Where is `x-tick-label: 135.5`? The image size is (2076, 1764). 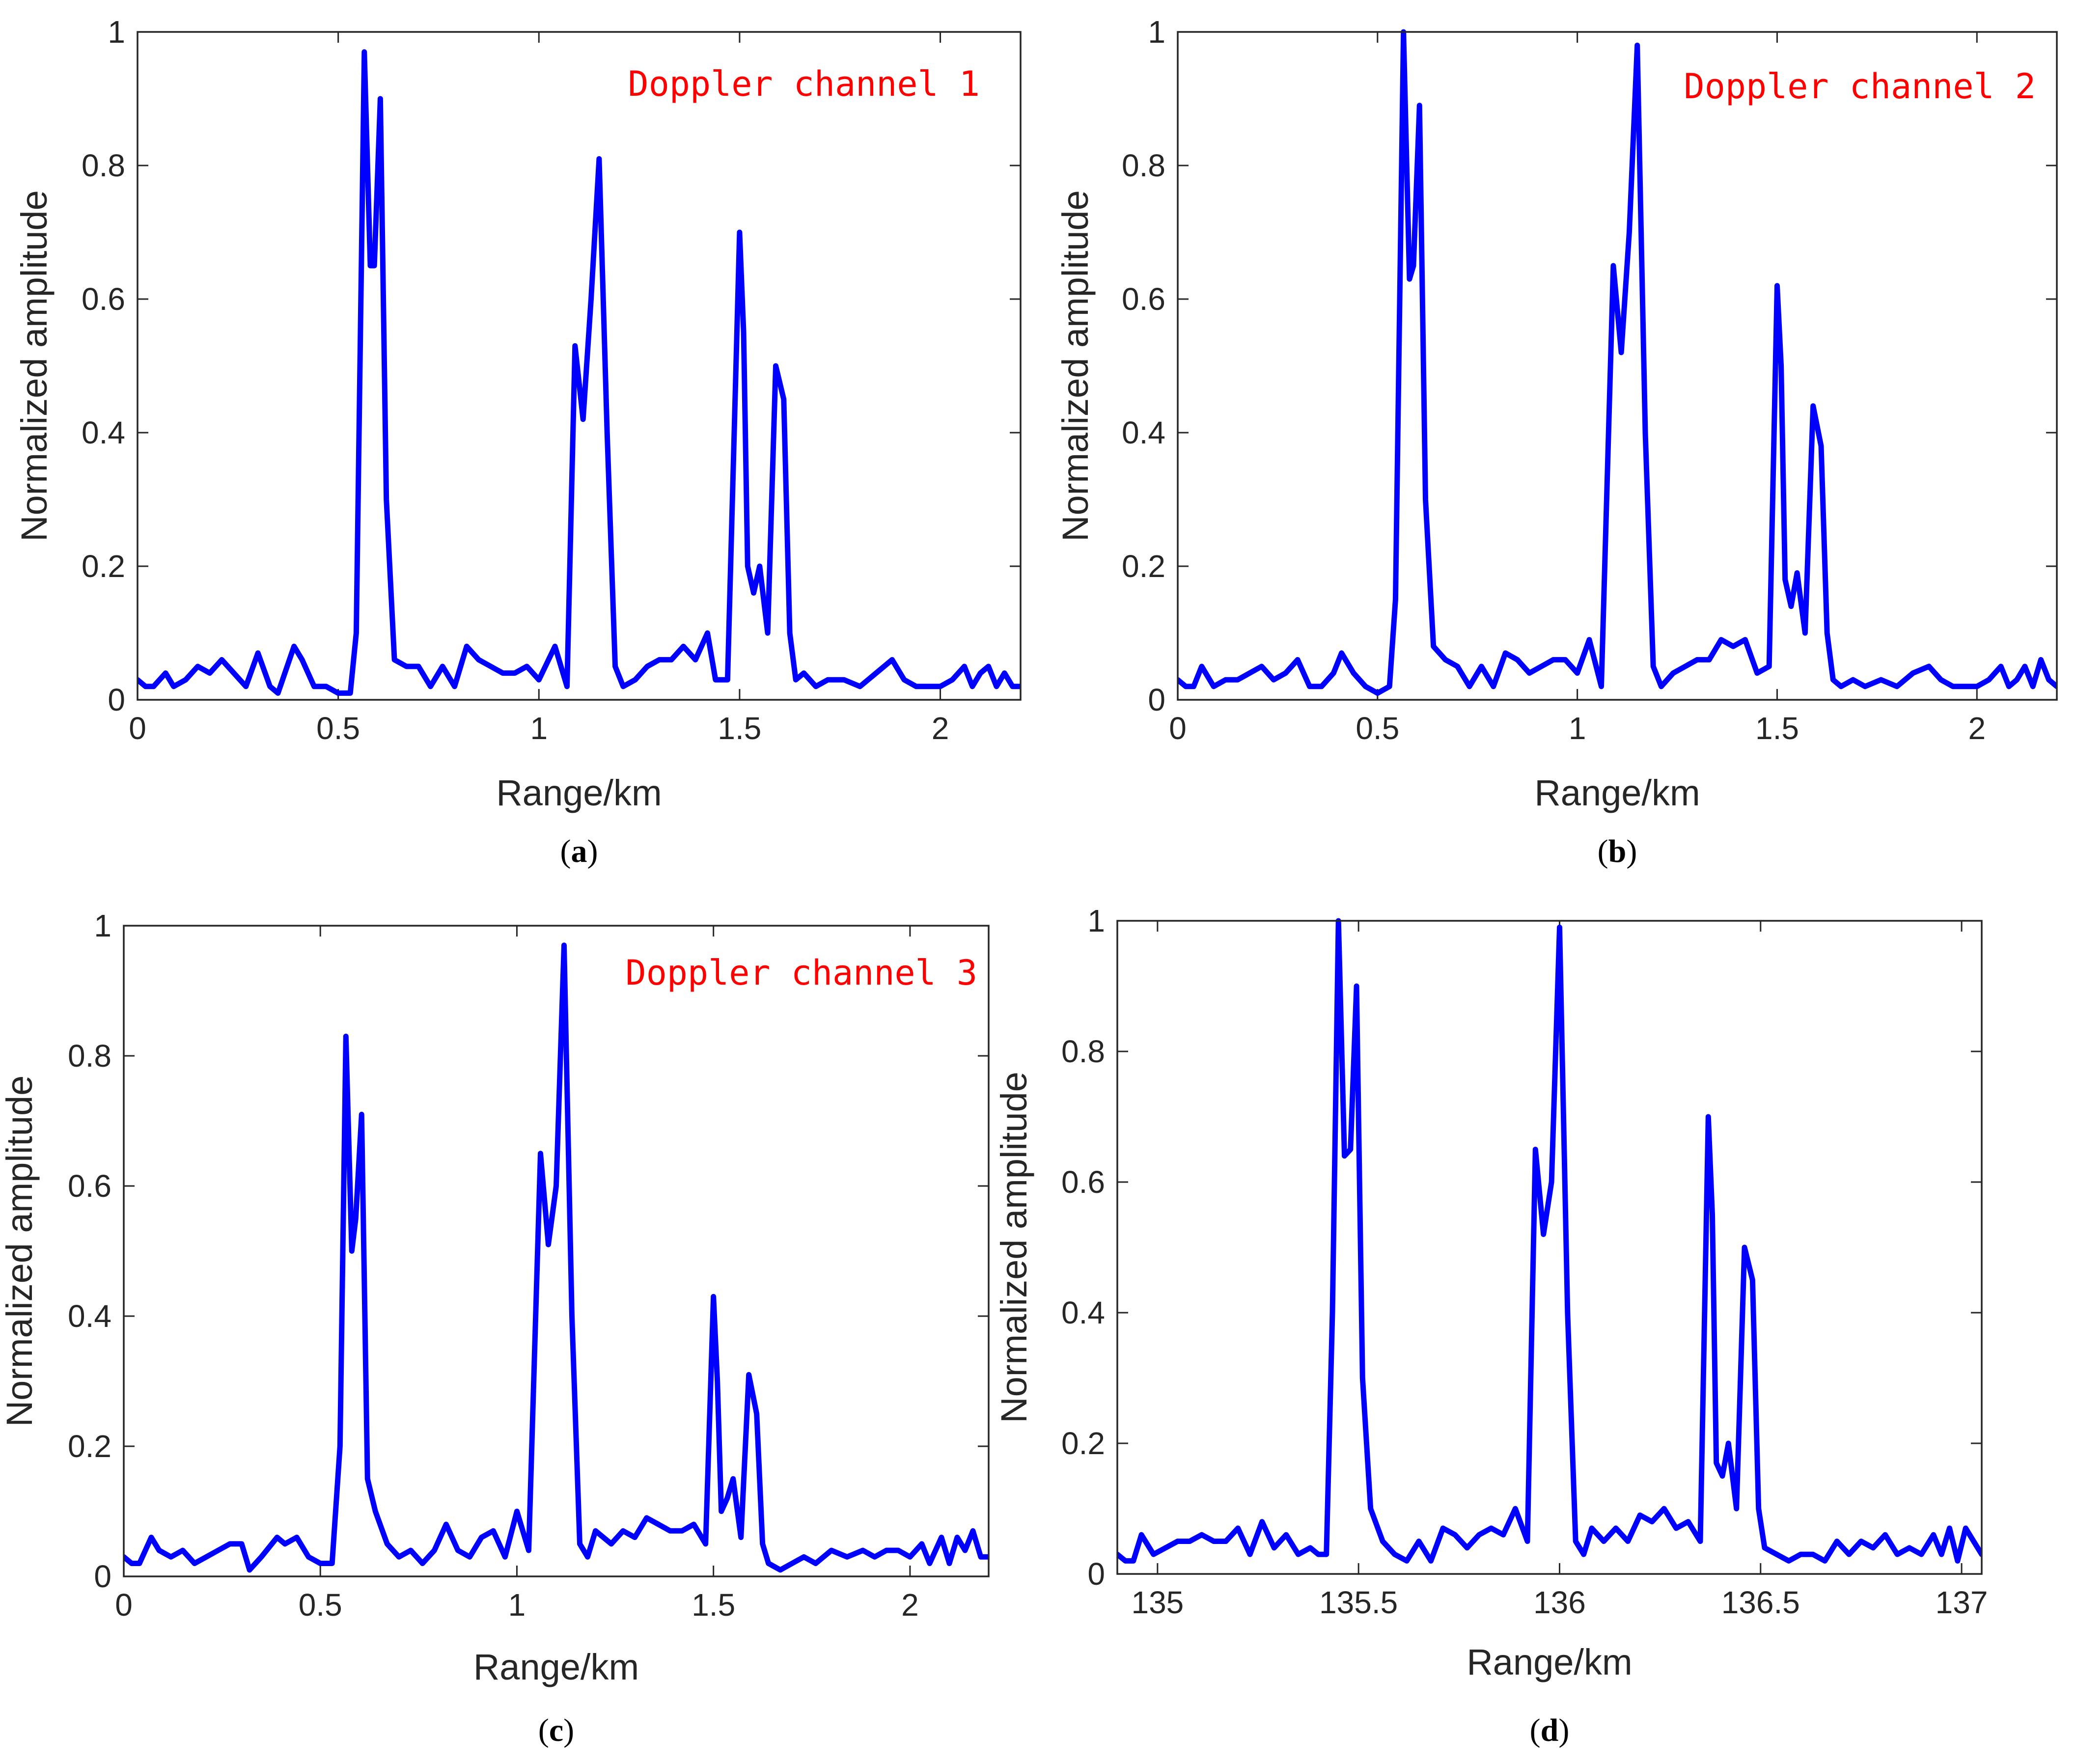 x-tick-label: 135.5 is located at coordinates (1358, 1603).